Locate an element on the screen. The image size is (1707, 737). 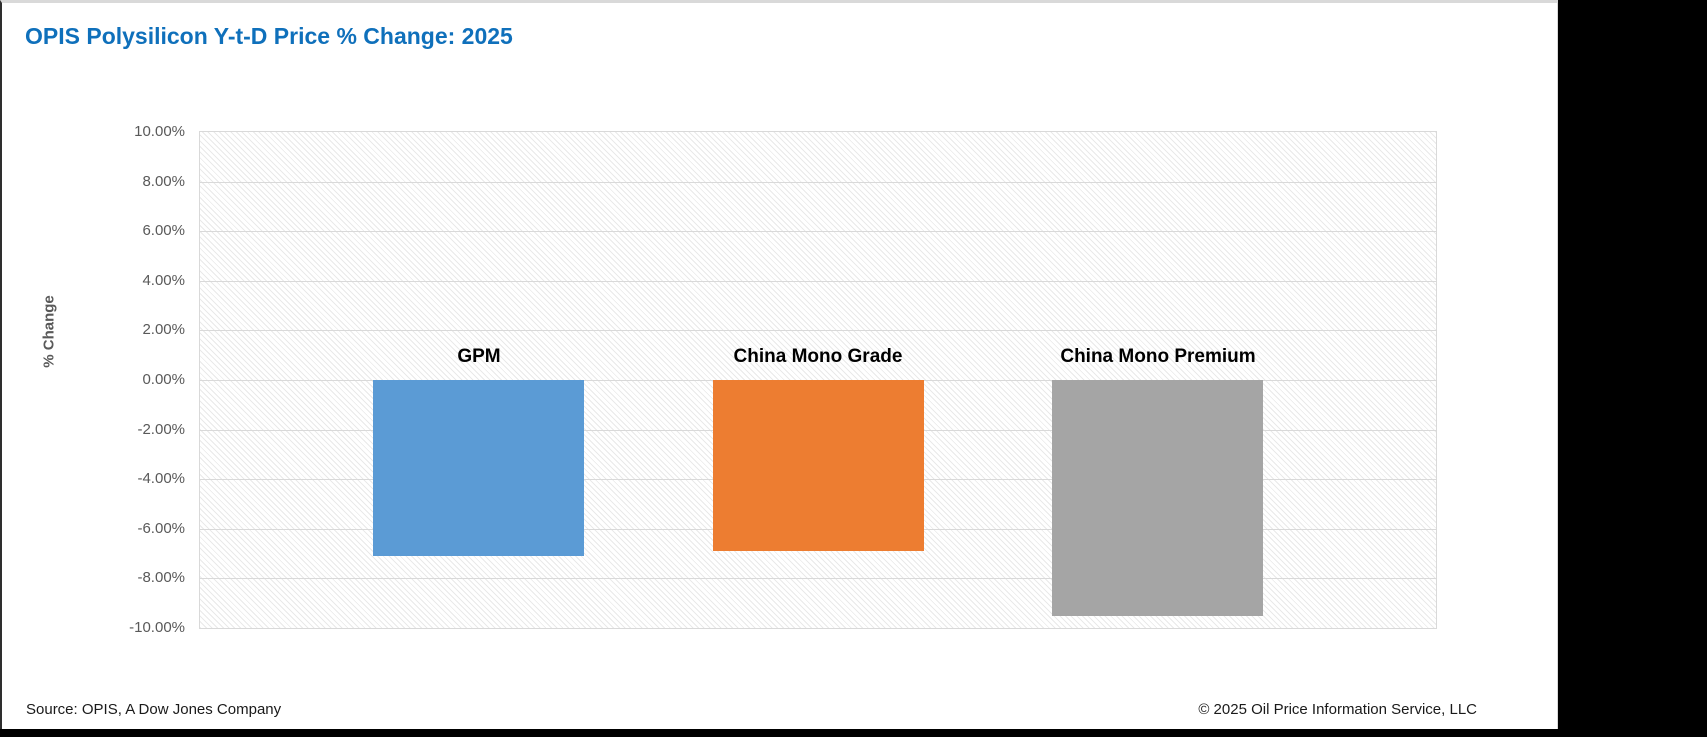
y-axis-title: % Change is located at coordinates (49, 331).